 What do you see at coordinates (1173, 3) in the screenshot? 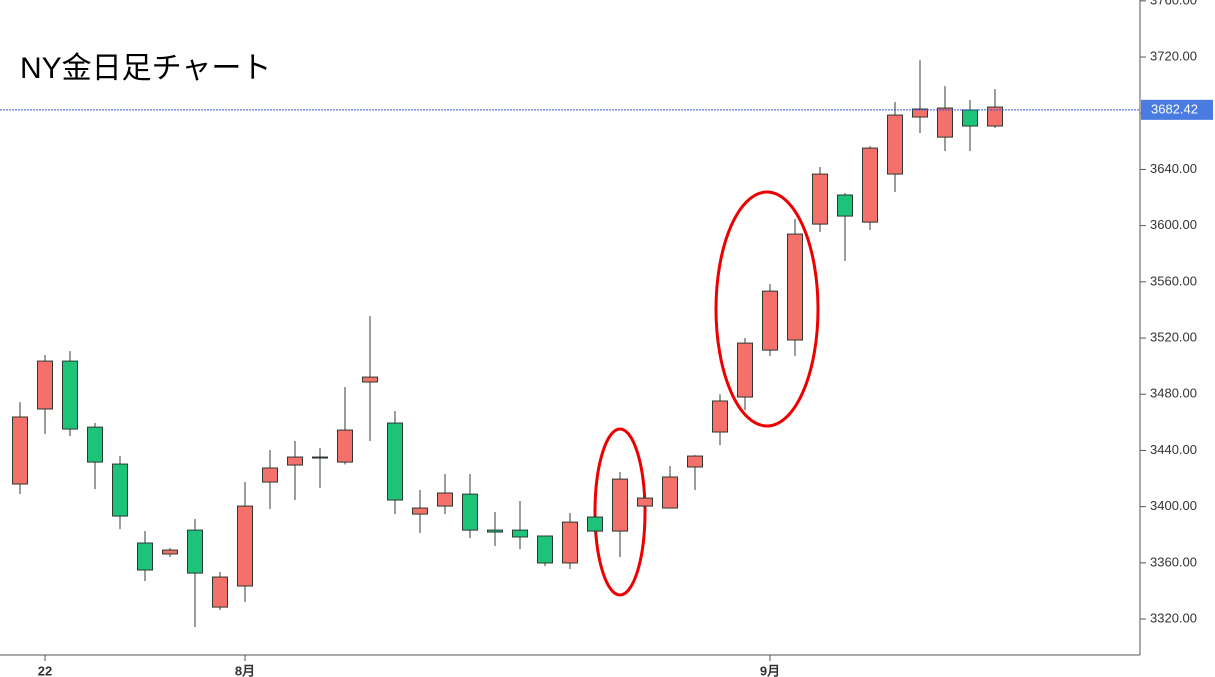
I see `y-tick-label: 3760.00` at bounding box center [1173, 3].